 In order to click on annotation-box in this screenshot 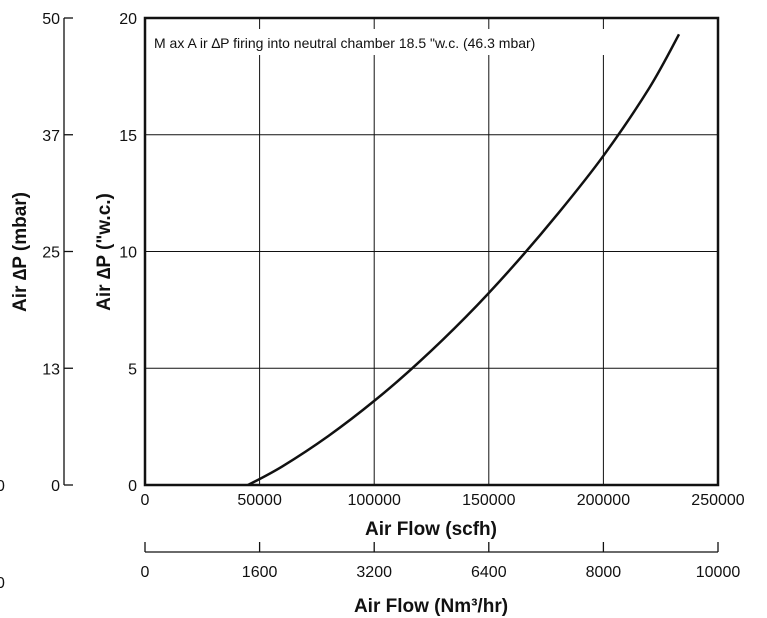, I will do `click(404, 42)`.